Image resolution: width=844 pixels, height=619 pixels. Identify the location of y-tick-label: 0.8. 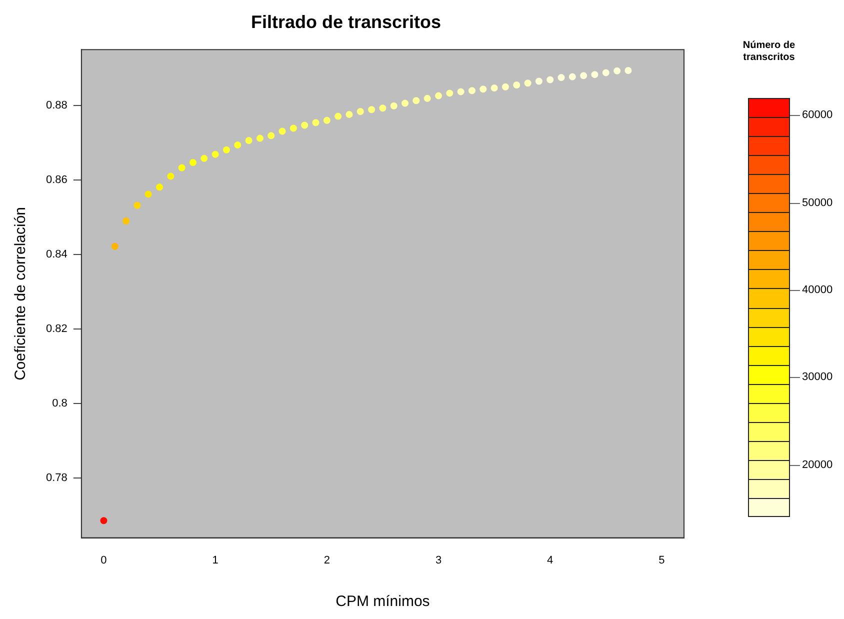
(60, 404).